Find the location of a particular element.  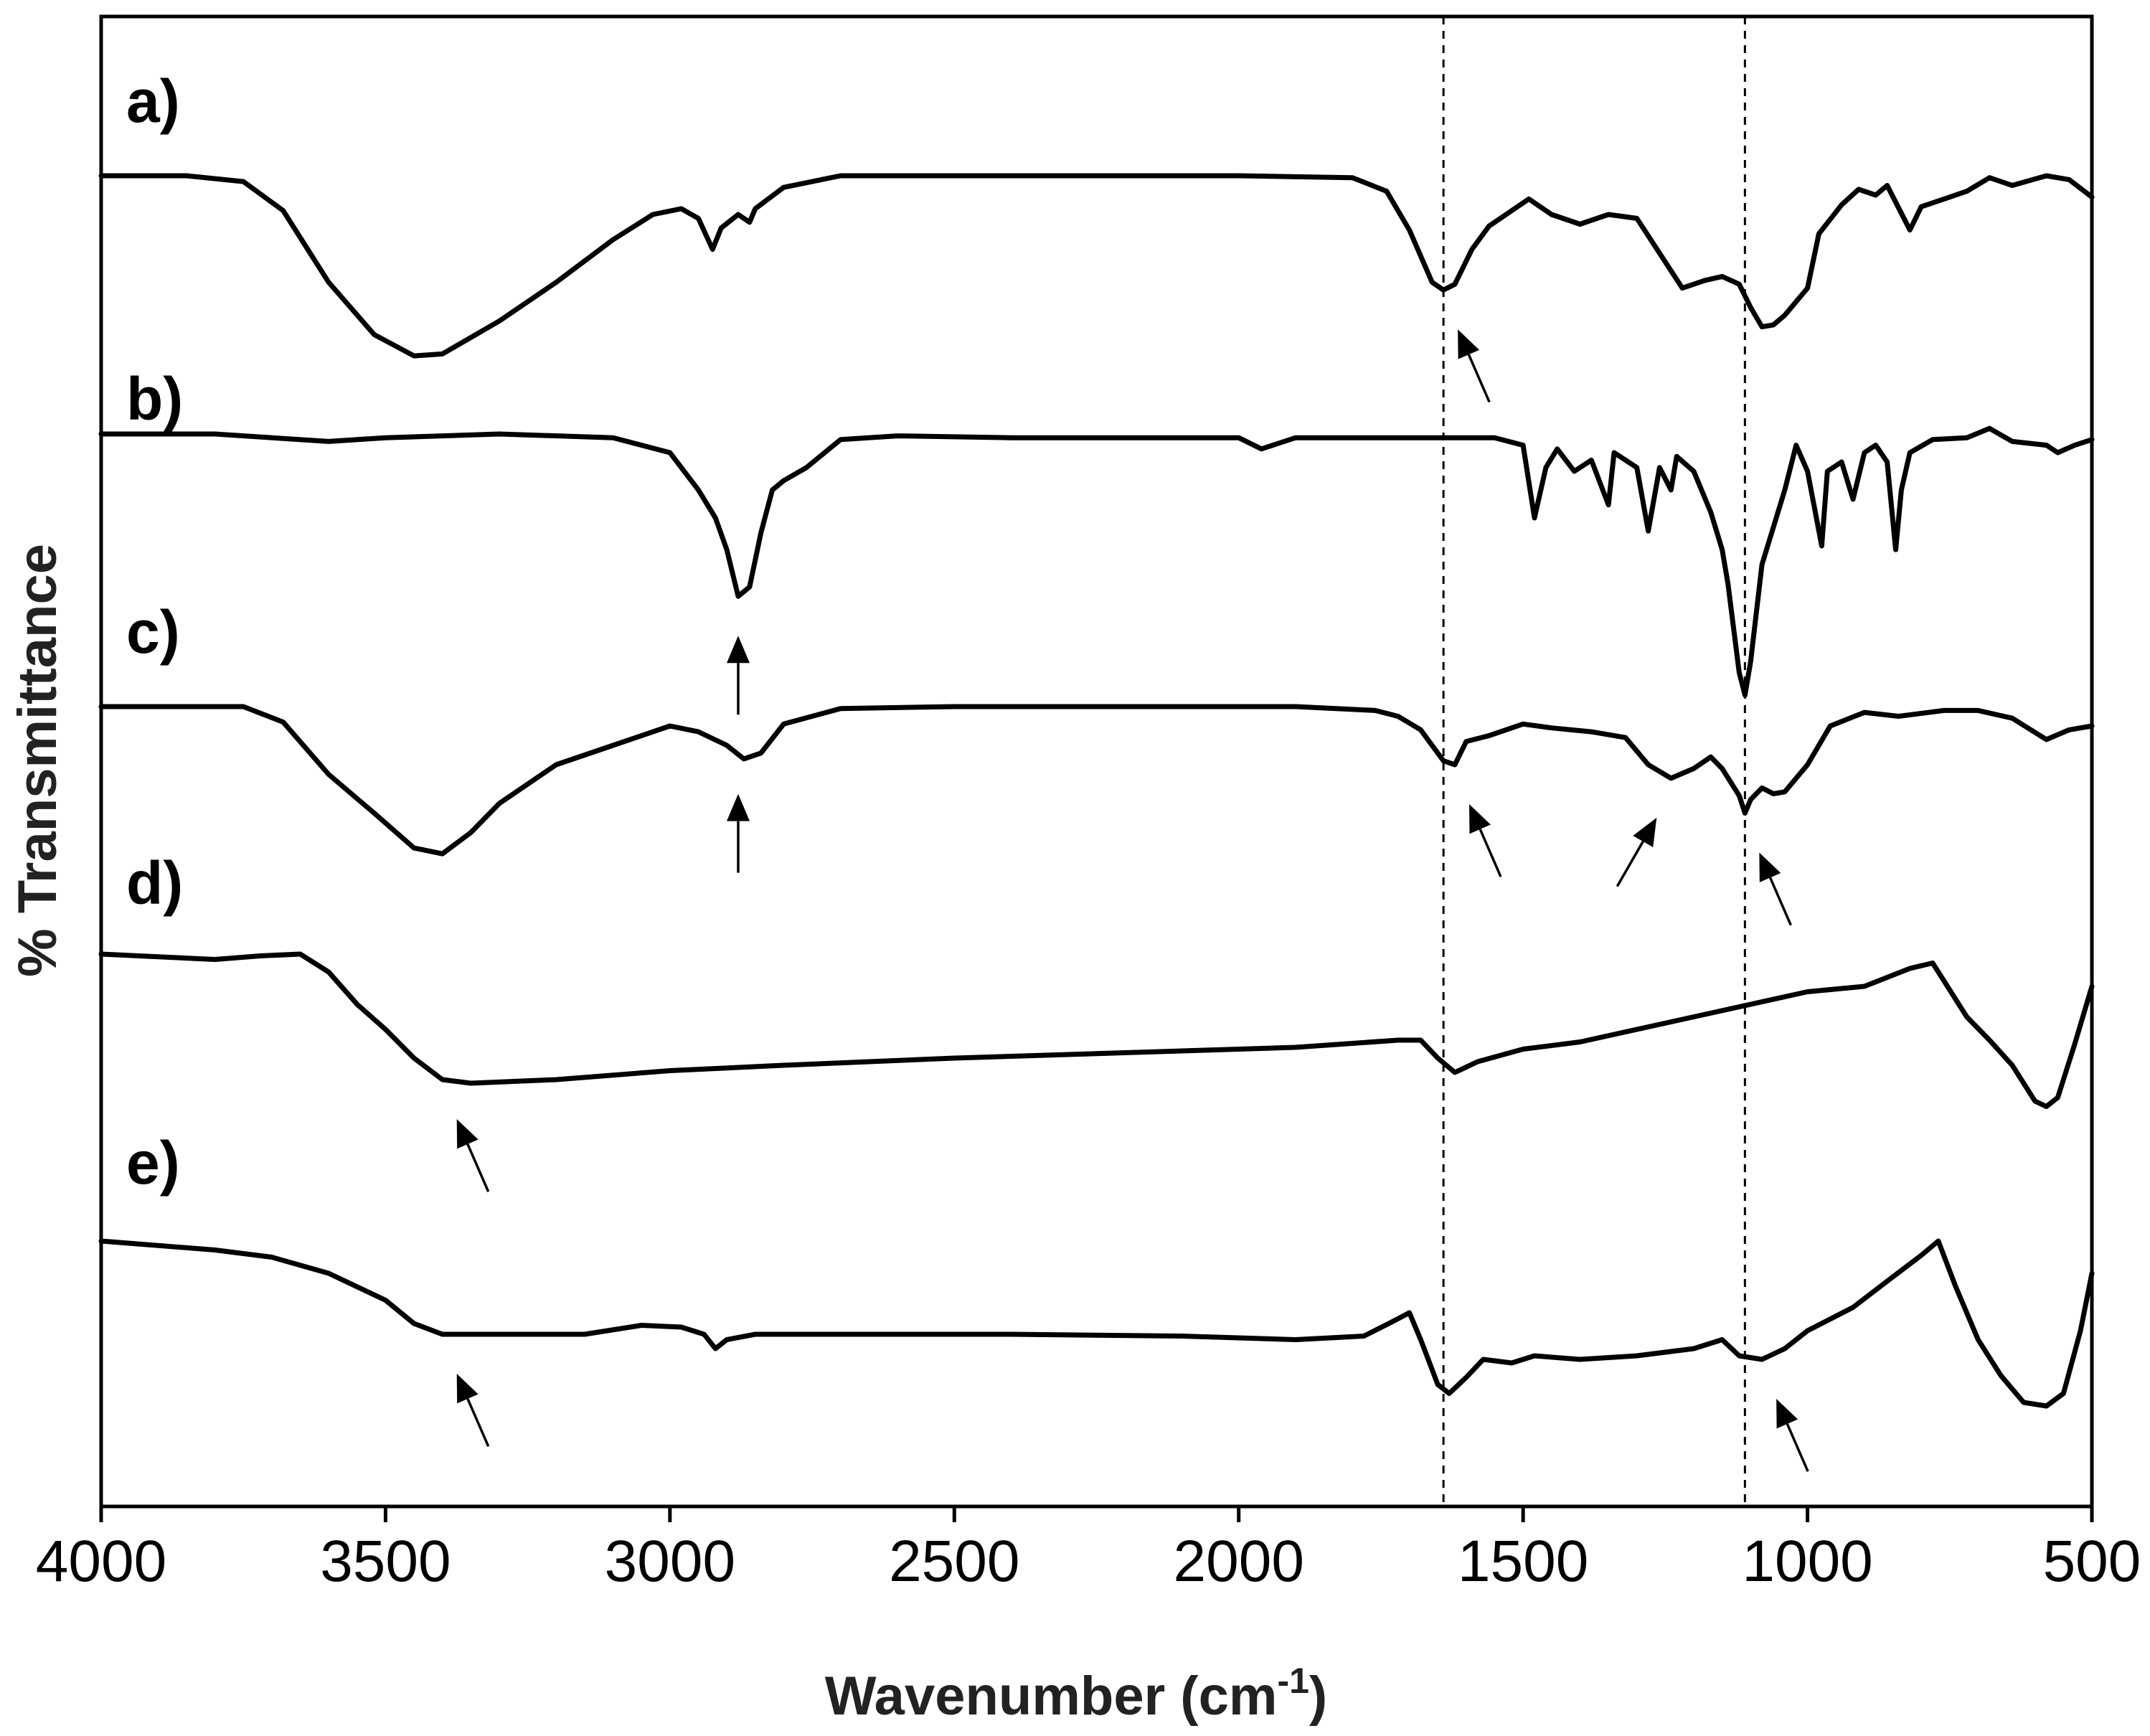

x-axis-title-text: Wavenumber (cm is located at coordinates (1051, 1696).